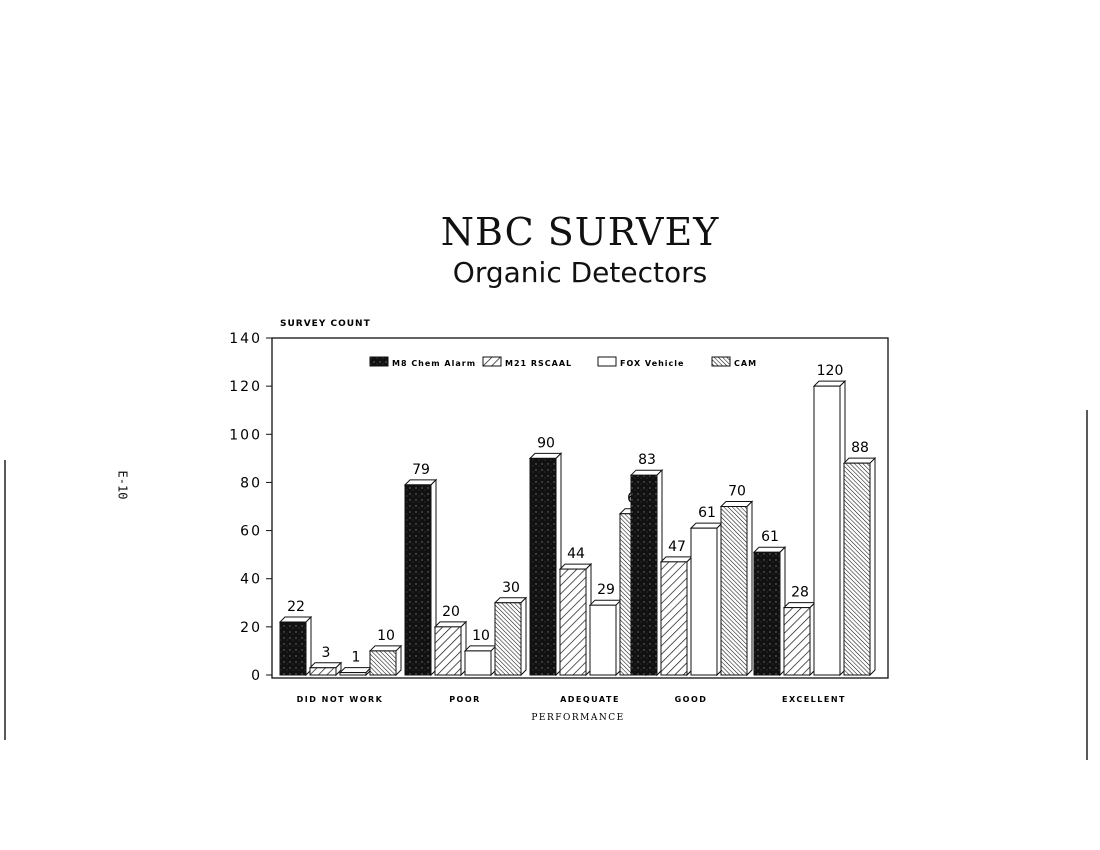  Describe the element at coordinates (451, 612) in the screenshot. I see `data-label: 20` at that location.